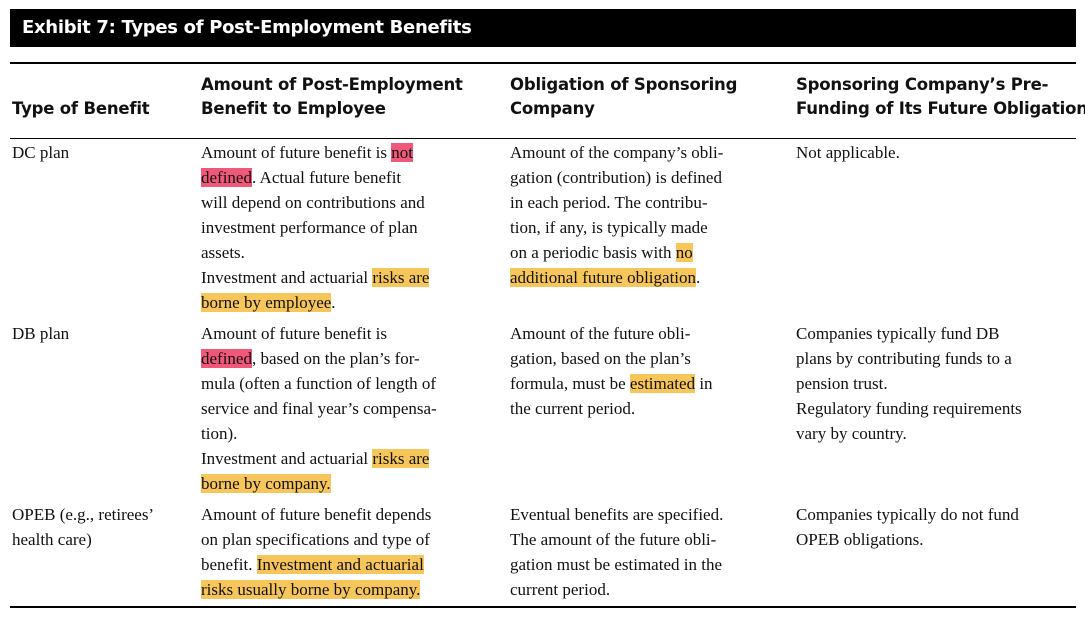  I want to click on text-line: Type of Benefit, so click(81, 108).